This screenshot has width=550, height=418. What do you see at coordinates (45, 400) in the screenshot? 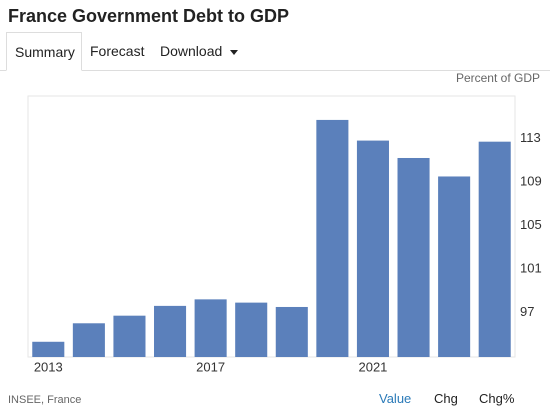
I see `source: INSEE, France` at bounding box center [45, 400].